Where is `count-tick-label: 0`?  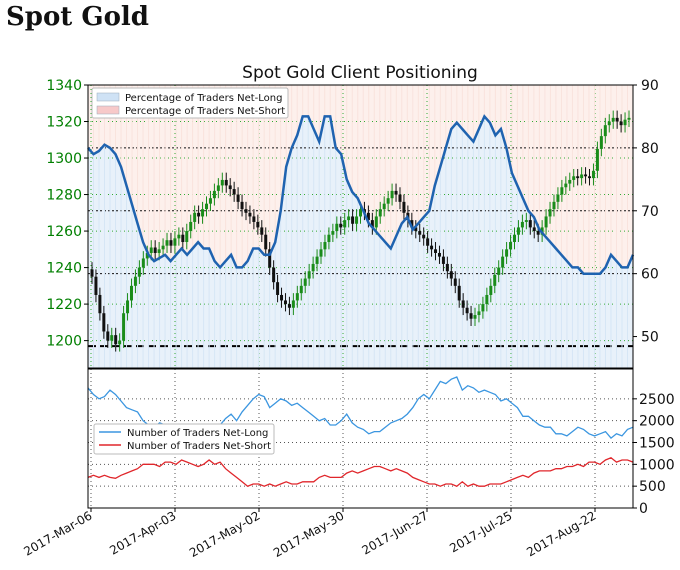
count-tick-label: 0 is located at coordinates (643, 509).